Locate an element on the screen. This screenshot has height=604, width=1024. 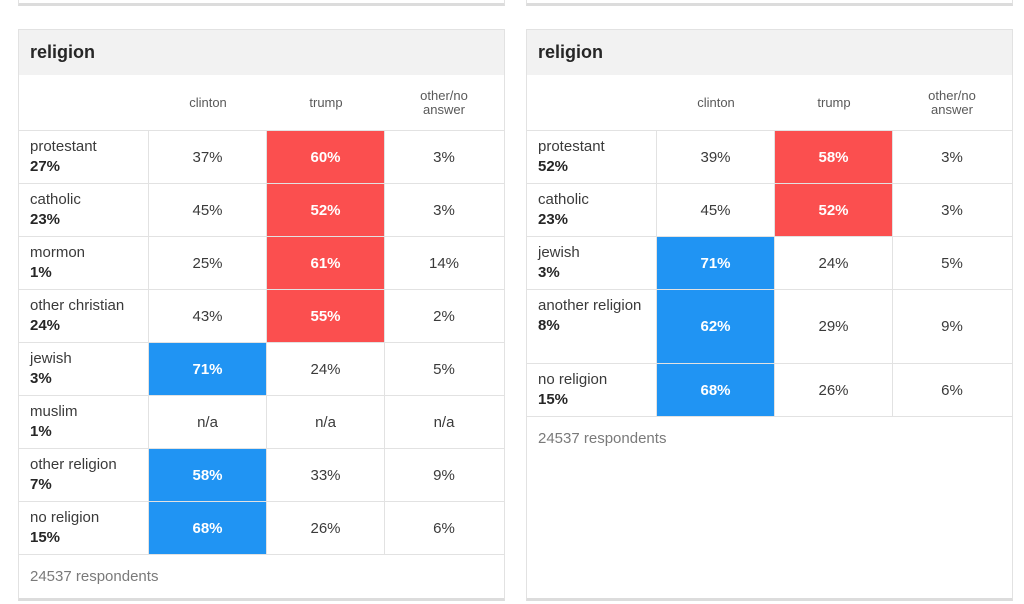
clinton-value: n/a is located at coordinates (208, 422).